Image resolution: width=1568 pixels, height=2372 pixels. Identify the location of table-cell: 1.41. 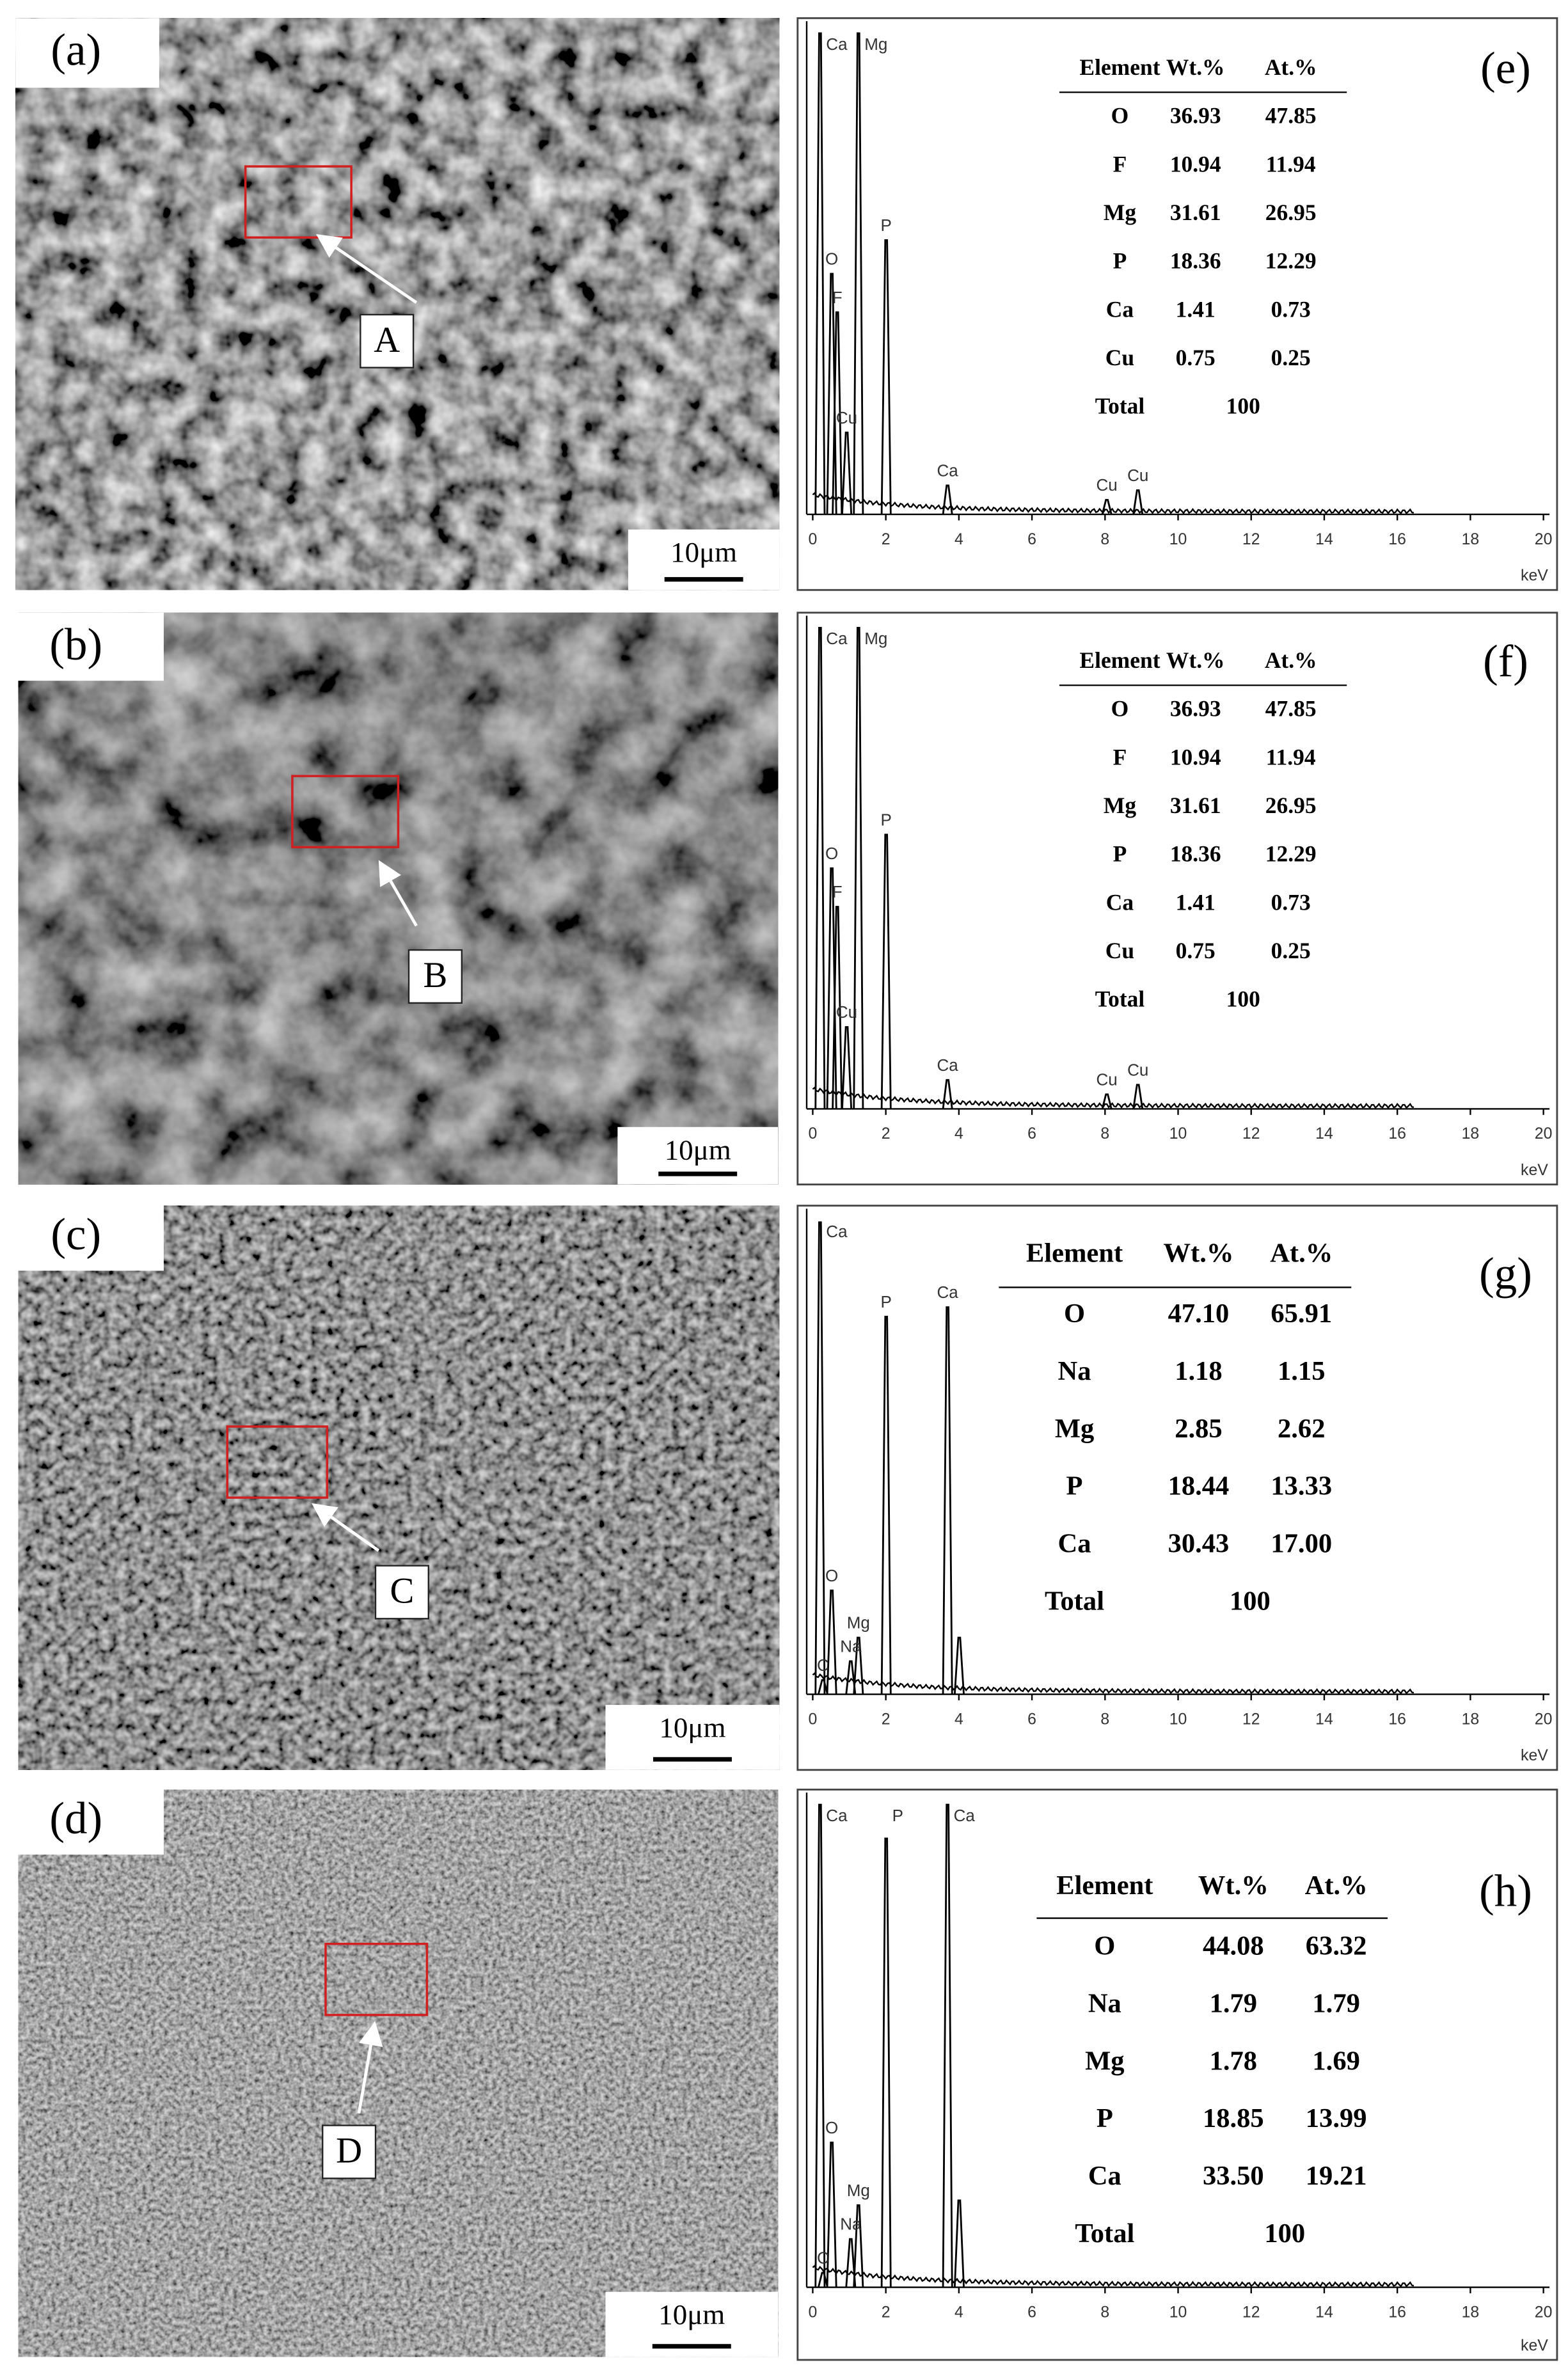
(1196, 309).